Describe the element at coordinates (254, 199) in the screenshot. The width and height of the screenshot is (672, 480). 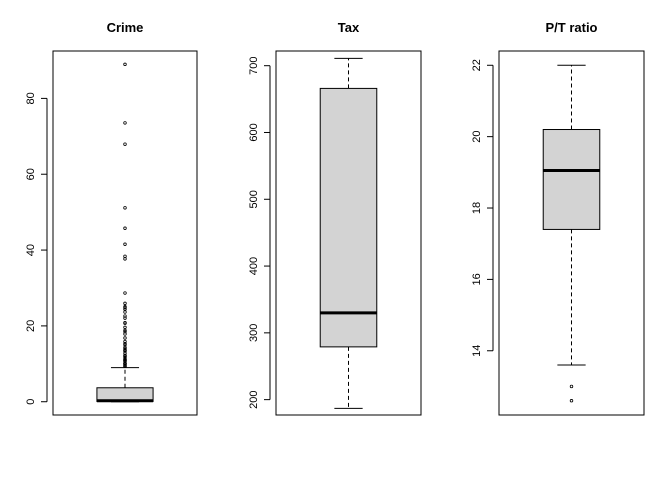
I see `y-tick-label: 500` at that location.